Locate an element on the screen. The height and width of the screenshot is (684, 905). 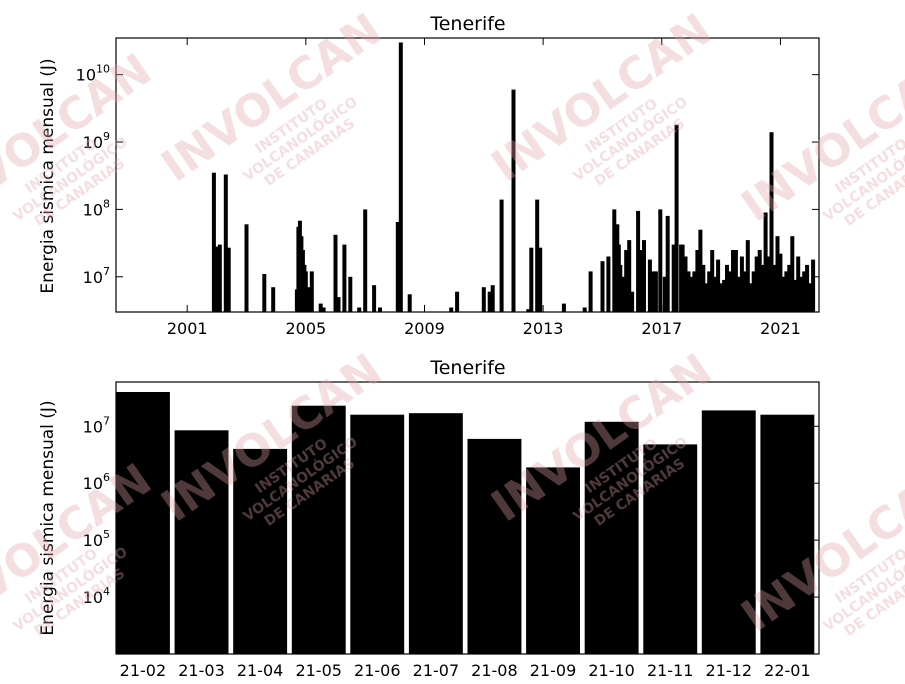
chart-top-x-tick-label: 2017 is located at coordinates (661, 328).